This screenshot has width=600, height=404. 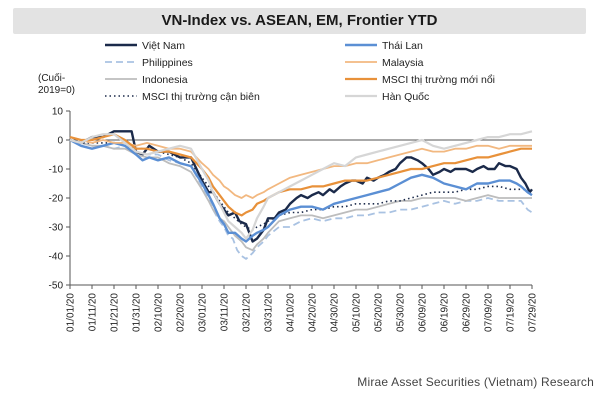 What do you see at coordinates (357, 312) in the screenshot?
I see `x-tick-label: 05/10/20` at bounding box center [357, 312].